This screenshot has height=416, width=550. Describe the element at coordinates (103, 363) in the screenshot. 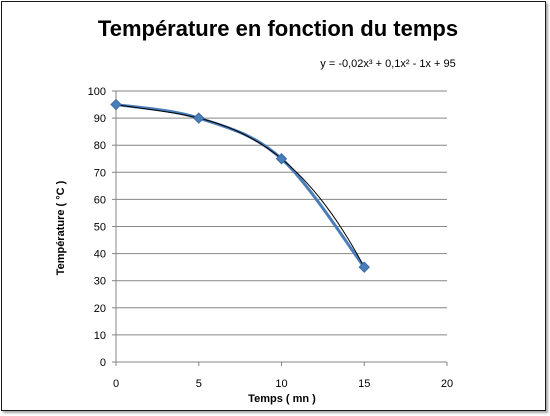

I see `y-tick-label-0: 0` at that location.